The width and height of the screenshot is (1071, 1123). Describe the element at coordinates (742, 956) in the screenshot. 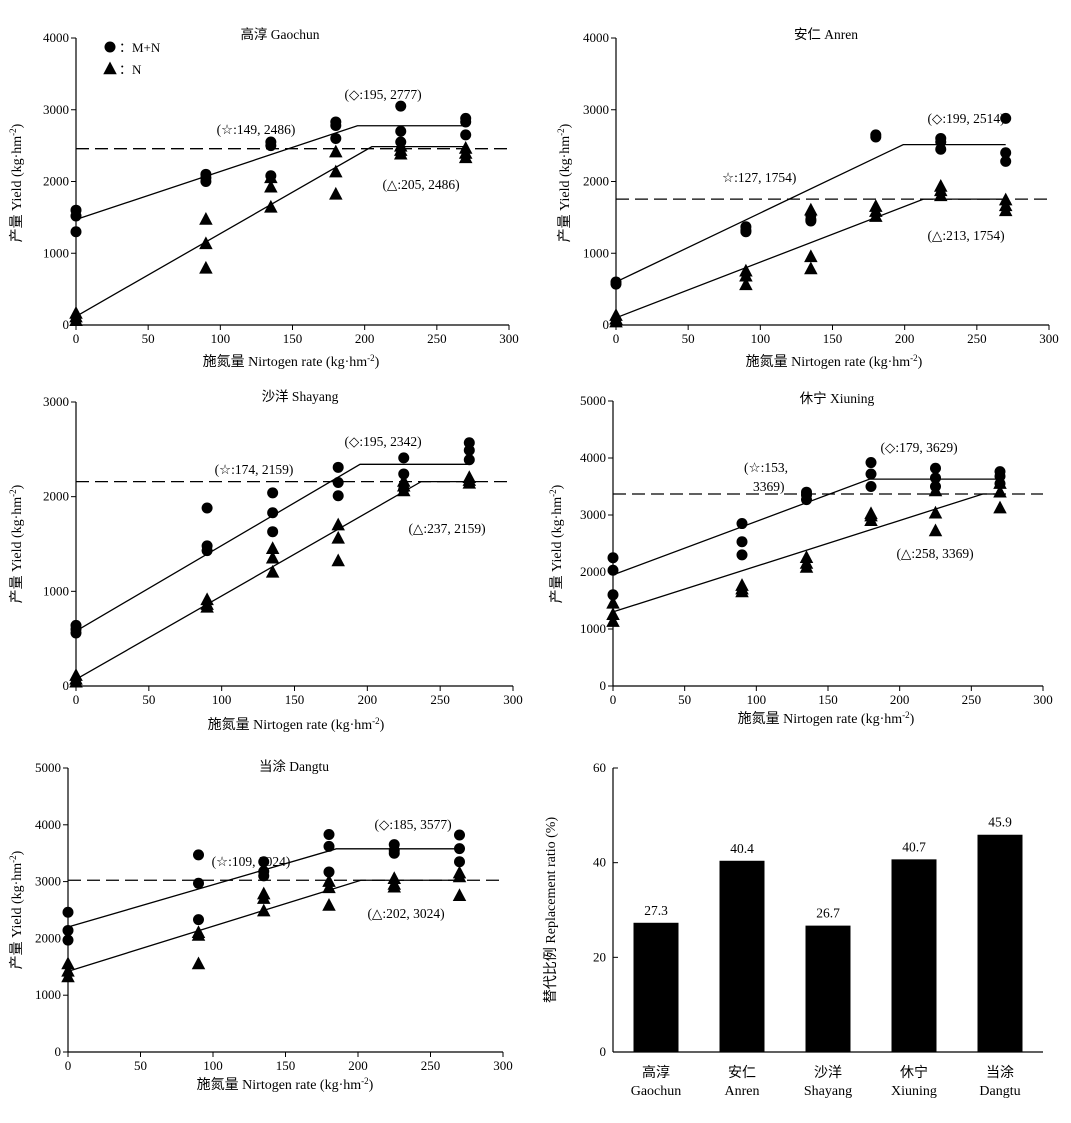

I see `bar-anren` at that location.